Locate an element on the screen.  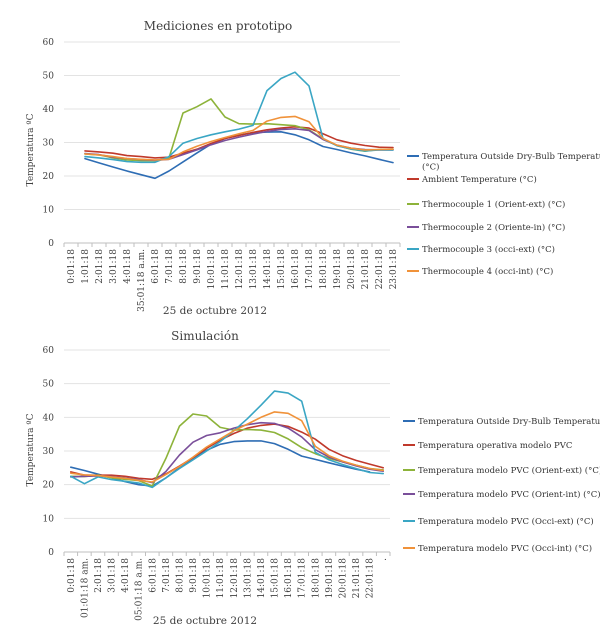
x-tick-label: 05:01:18 a.m. is located at coordinates (140, 589).